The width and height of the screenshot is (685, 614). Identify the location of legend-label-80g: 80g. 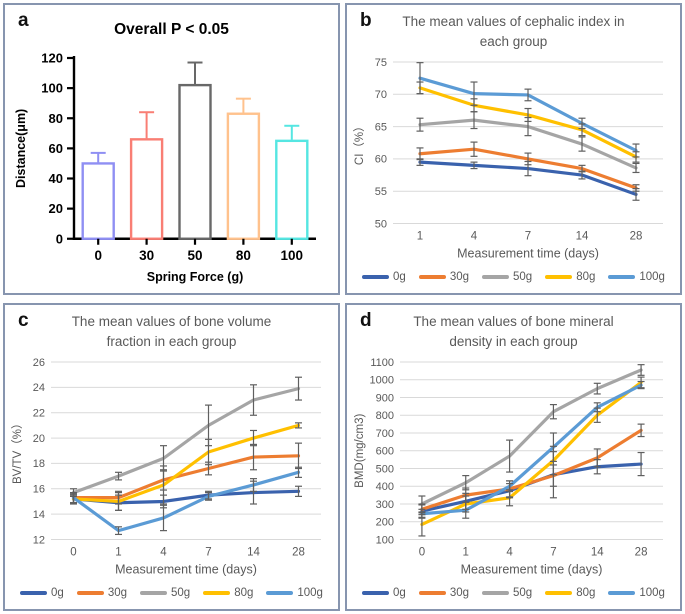
(244, 593).